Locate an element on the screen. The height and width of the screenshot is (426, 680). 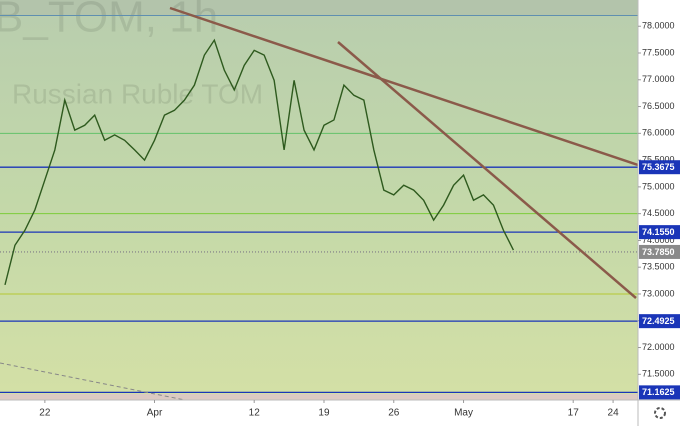
top-band is located at coordinates (319, 7).